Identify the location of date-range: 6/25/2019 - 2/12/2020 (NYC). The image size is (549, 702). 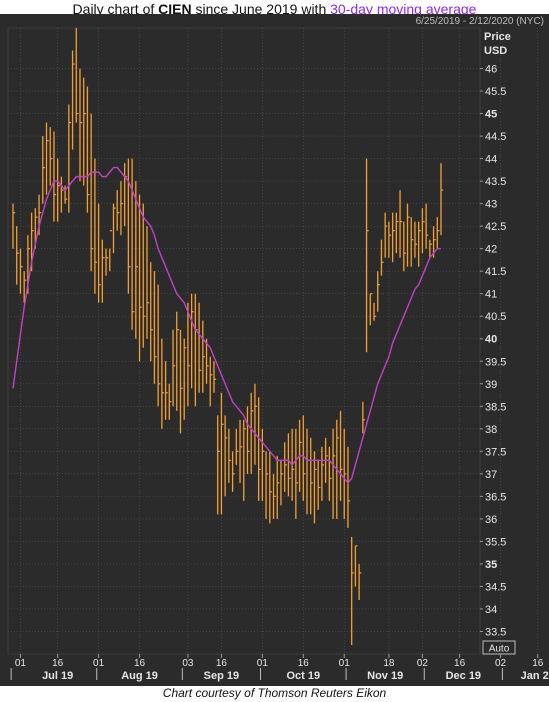
(480, 21).